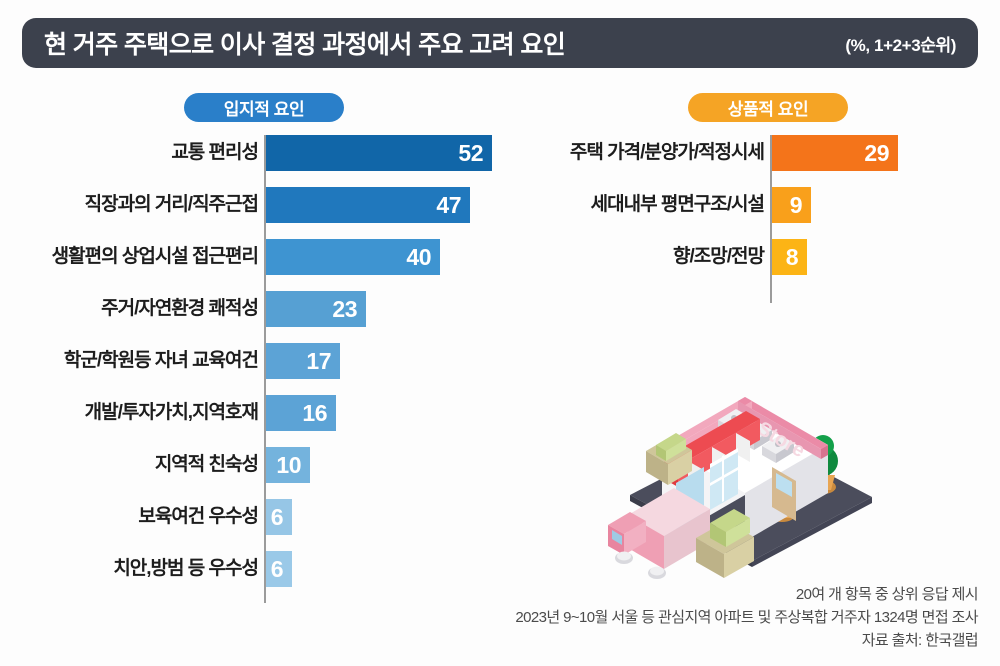 The height and width of the screenshot is (666, 1000). What do you see at coordinates (303, 361) in the screenshot?
I see `bar: 17` at bounding box center [303, 361].